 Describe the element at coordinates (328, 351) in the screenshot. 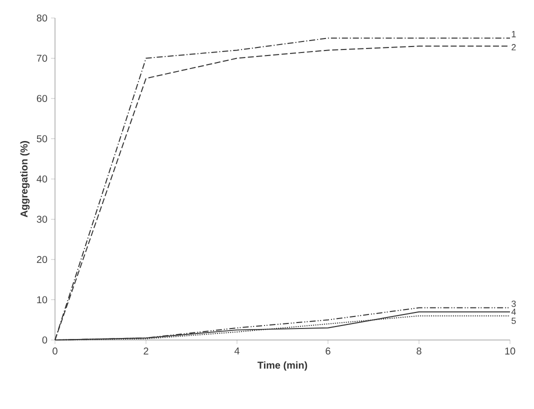

I see `x-tick-label: 6` at that location.